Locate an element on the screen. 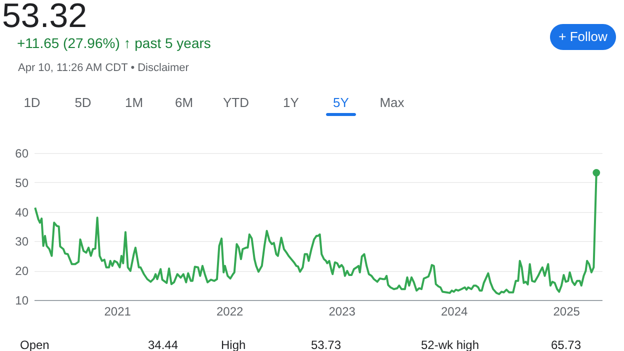 The width and height of the screenshot is (624, 351). x-tick-label: 2024 is located at coordinates (454, 311).